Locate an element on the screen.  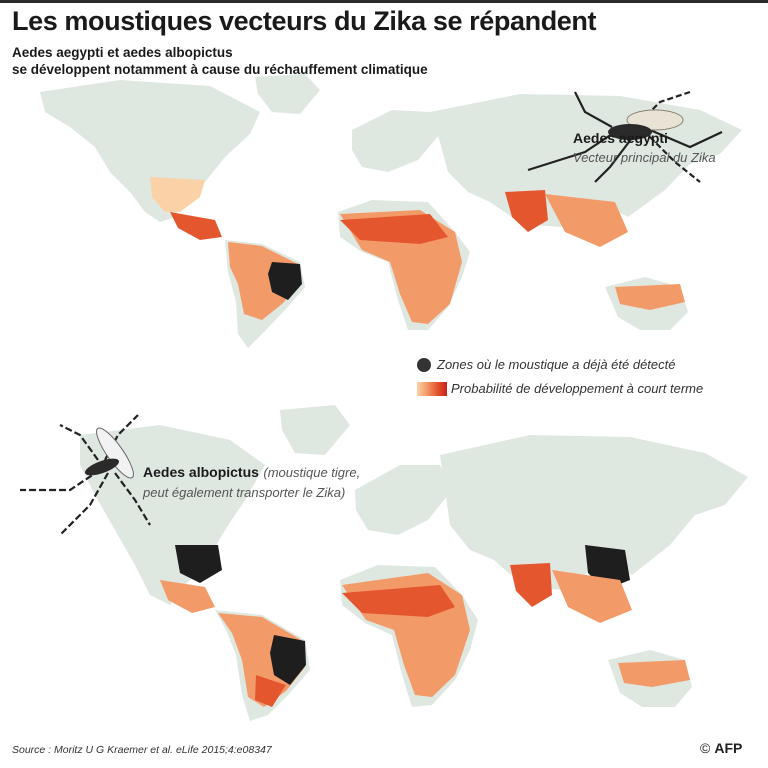
legend-detected-swatch is located at coordinates (424, 364).